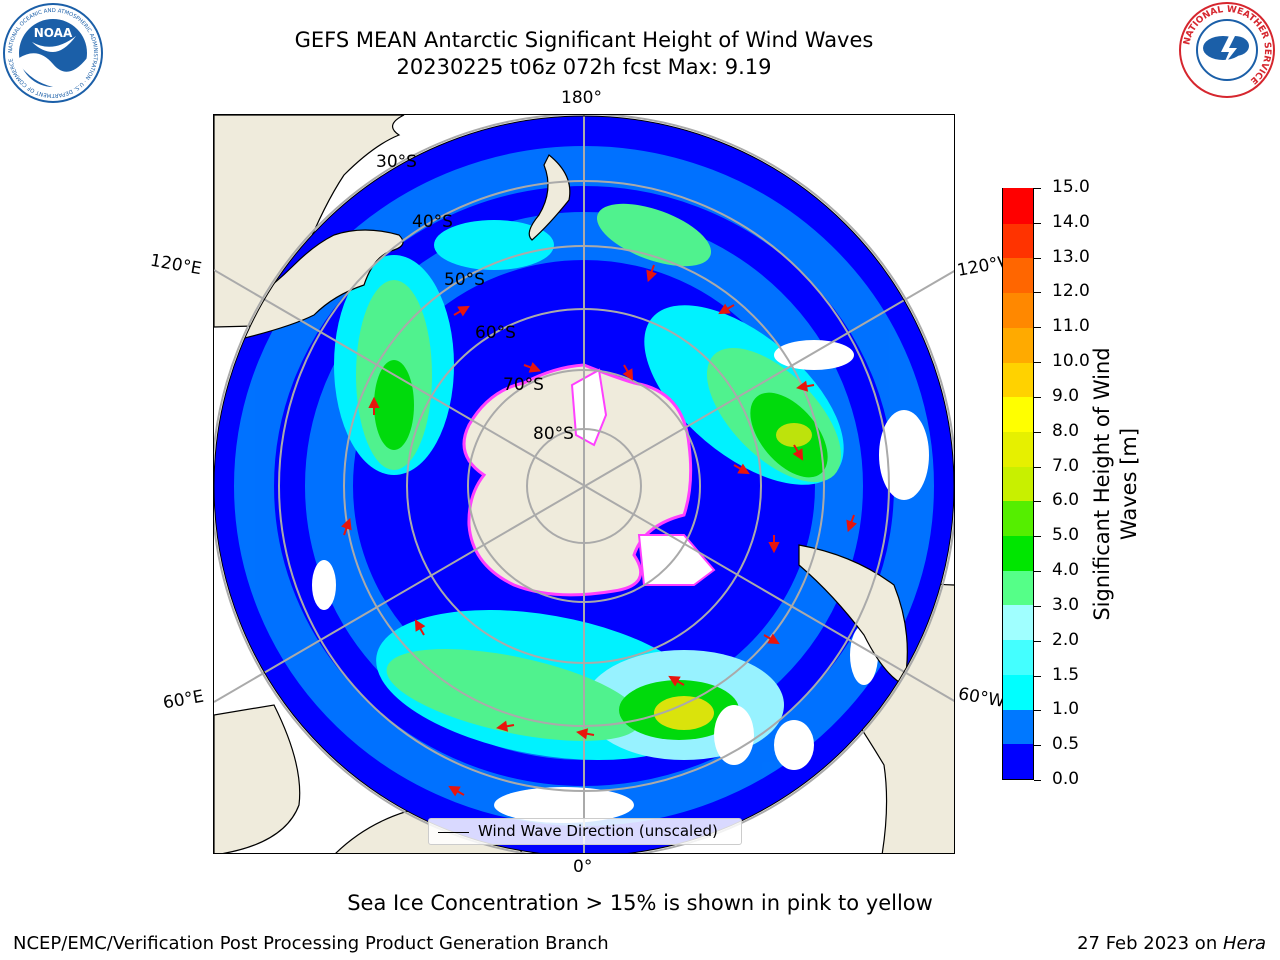 This screenshot has width=1280, height=960. Describe the element at coordinates (1066, 500) in the screenshot. I see `colorbar-tick-label: 6.0` at that location.